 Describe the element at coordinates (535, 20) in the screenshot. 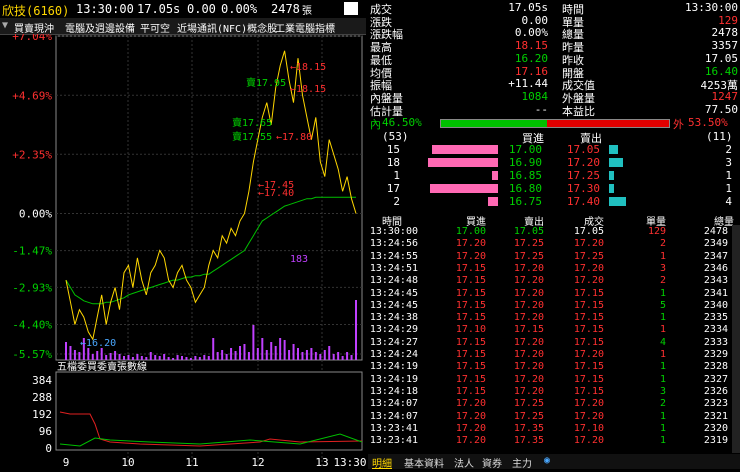

I see `quote-value: 0.00` at that location.